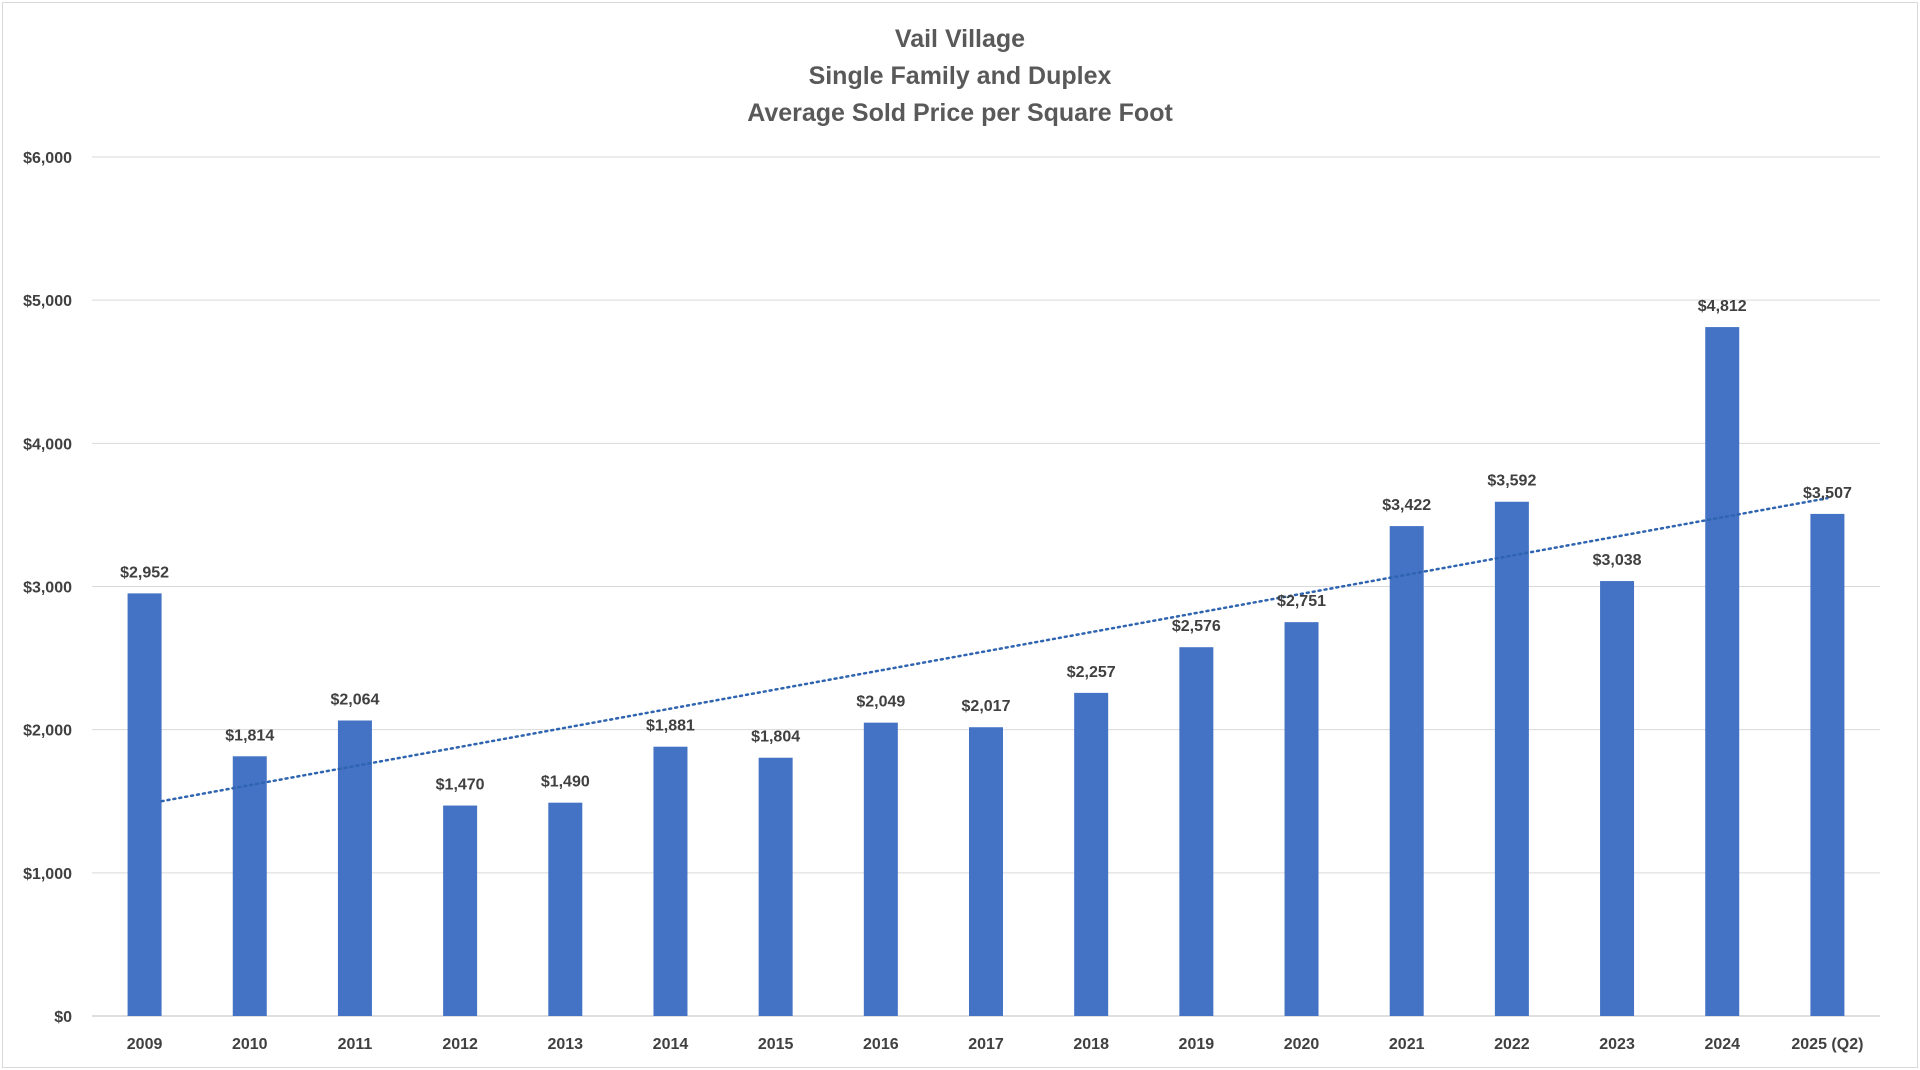 The image size is (1920, 1070). I want to click on chart-title-line-2: Single Family and Duplex, so click(960, 76).